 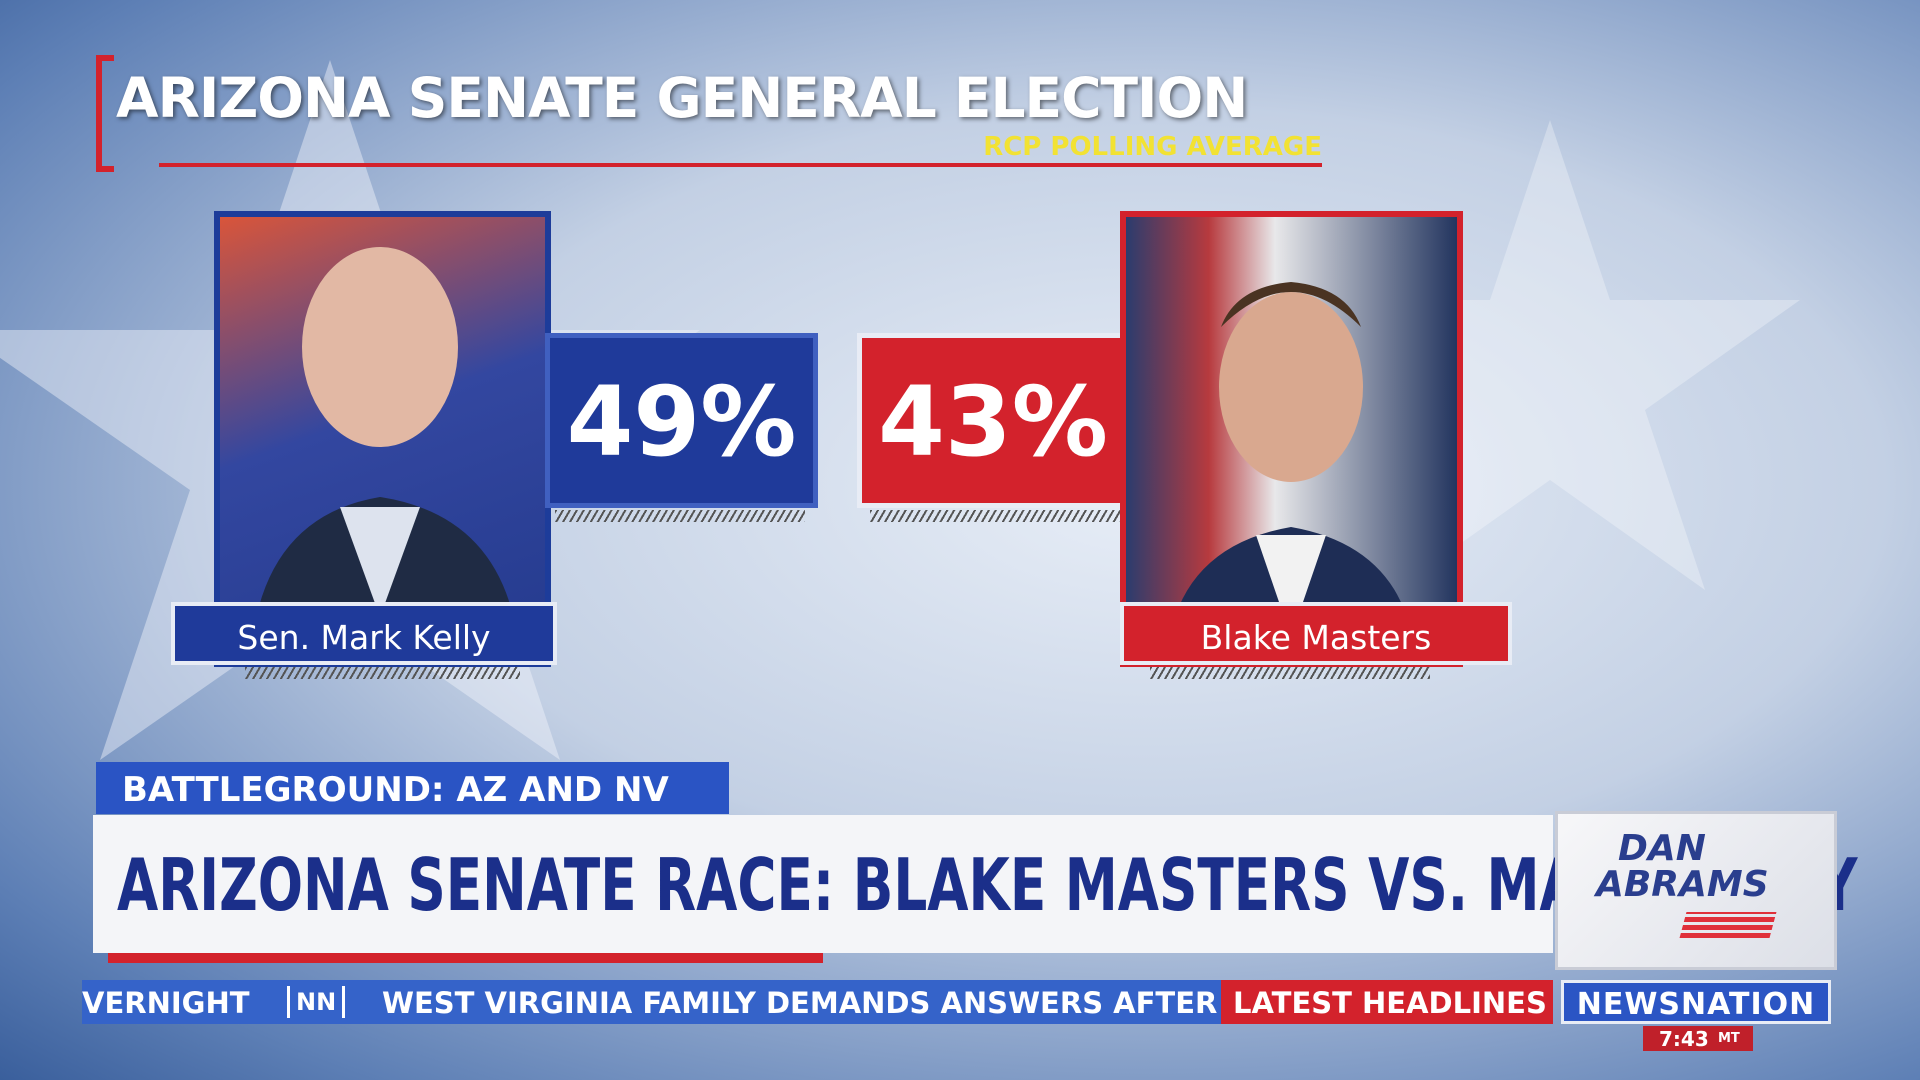 I want to click on section-label-bg: LATEST HEADLINES, so click(x=1387, y=1002).